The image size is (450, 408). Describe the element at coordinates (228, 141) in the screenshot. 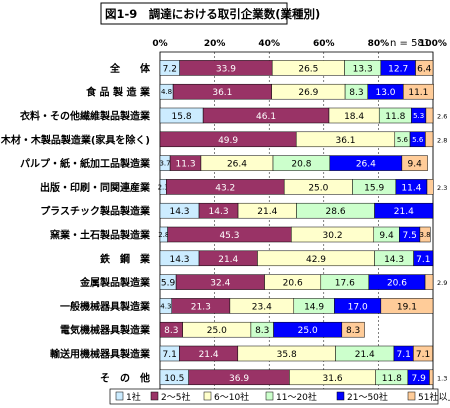

I see `data-label: 49.9` at that location.